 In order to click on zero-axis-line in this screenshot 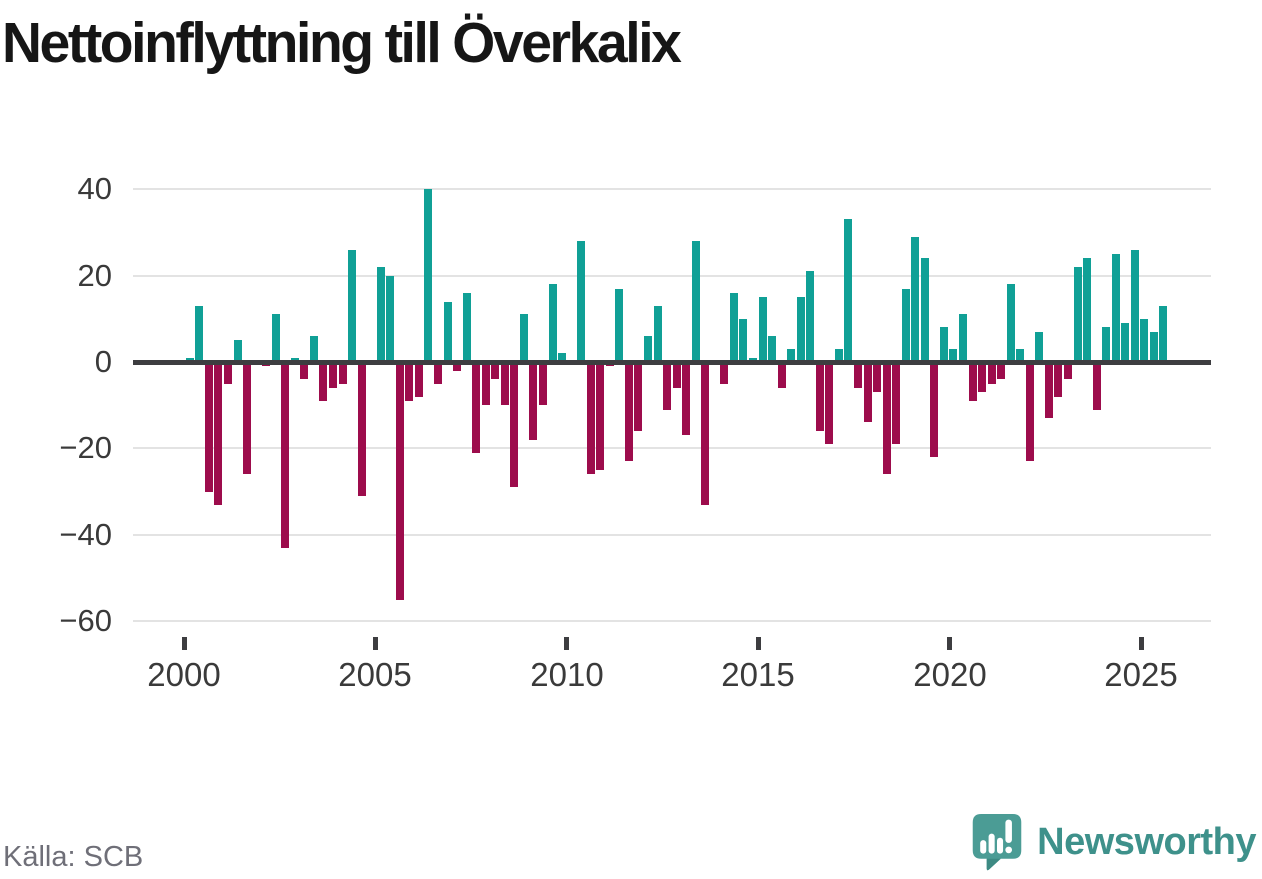, I will do `click(672, 362)`.